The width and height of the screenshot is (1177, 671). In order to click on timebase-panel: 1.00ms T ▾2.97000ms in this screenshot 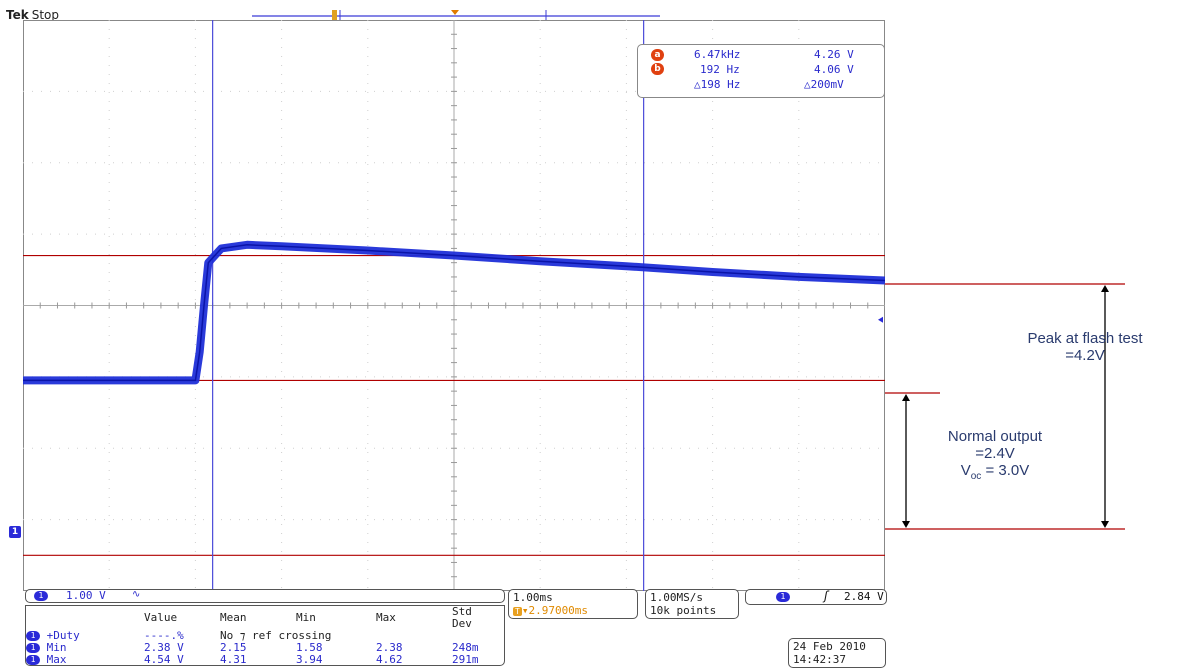, I will do `click(573, 604)`.